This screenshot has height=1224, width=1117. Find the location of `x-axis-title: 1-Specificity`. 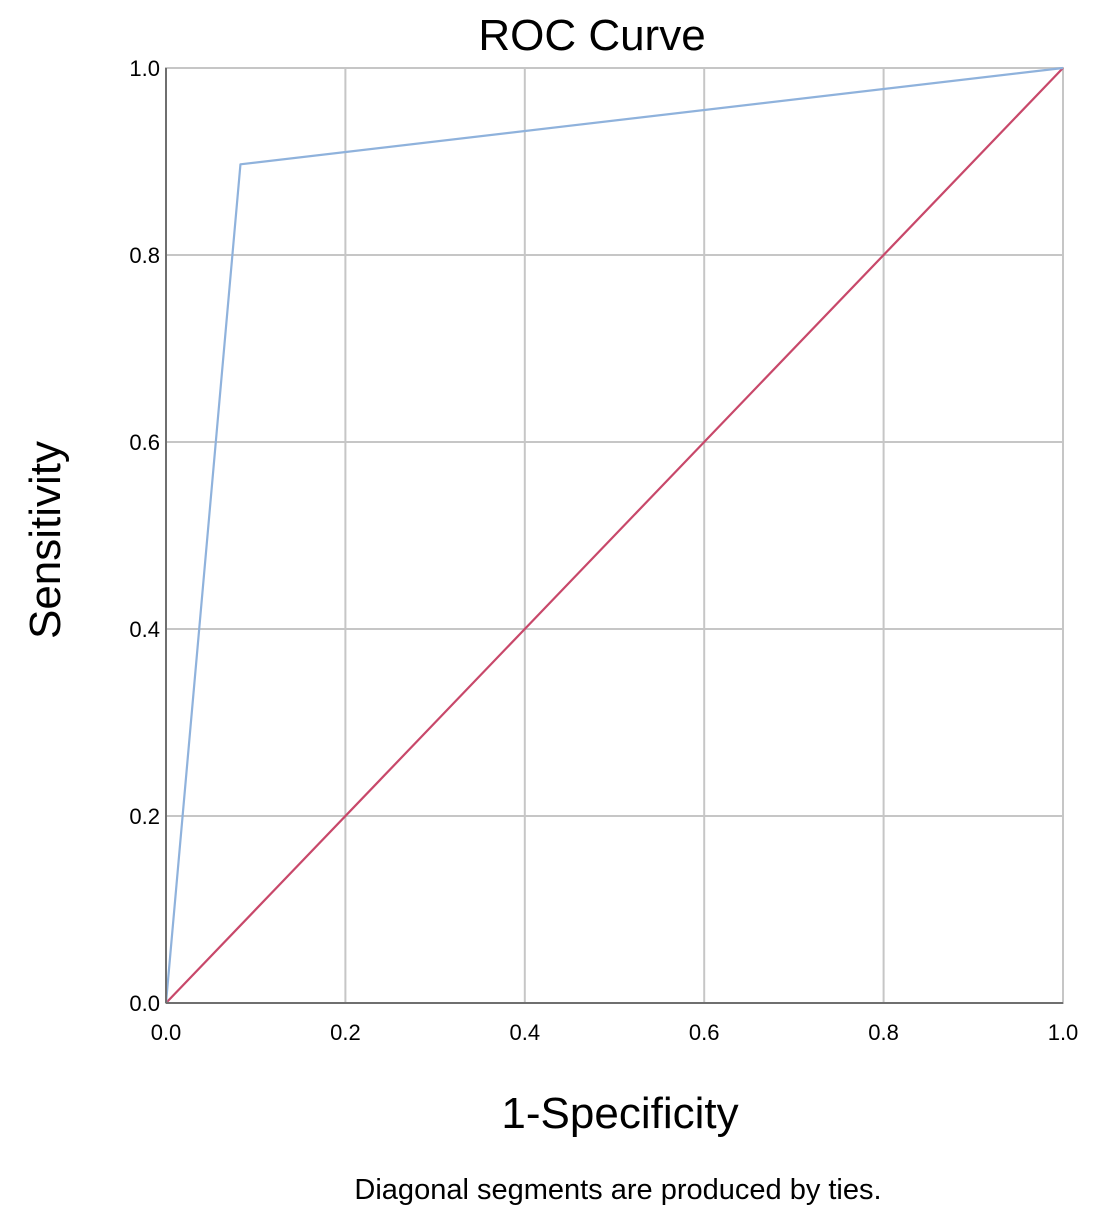

x-axis-title: 1-Specificity is located at coordinates (619, 1113).